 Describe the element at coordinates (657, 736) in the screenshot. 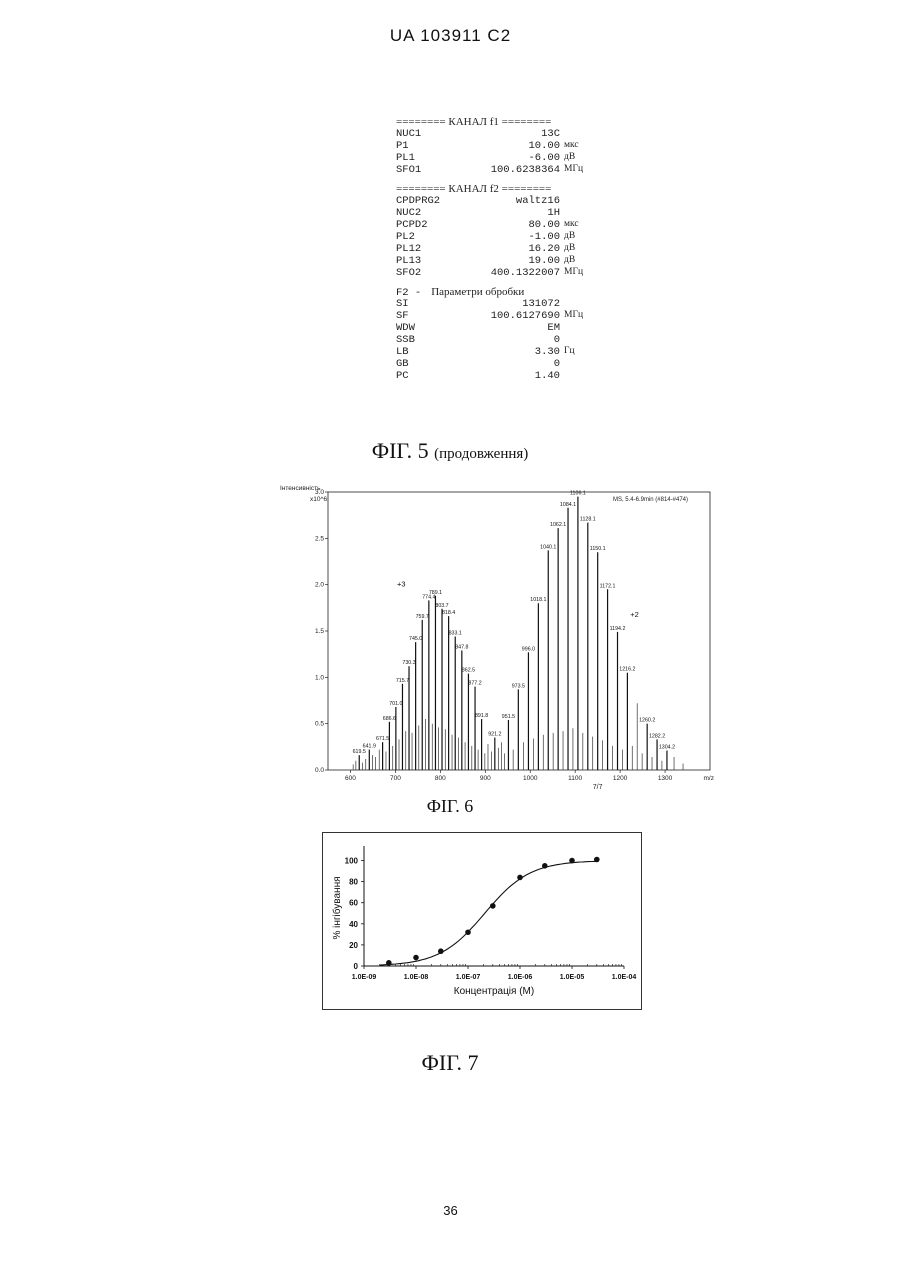

I see `peak-label: 1282.2` at that location.